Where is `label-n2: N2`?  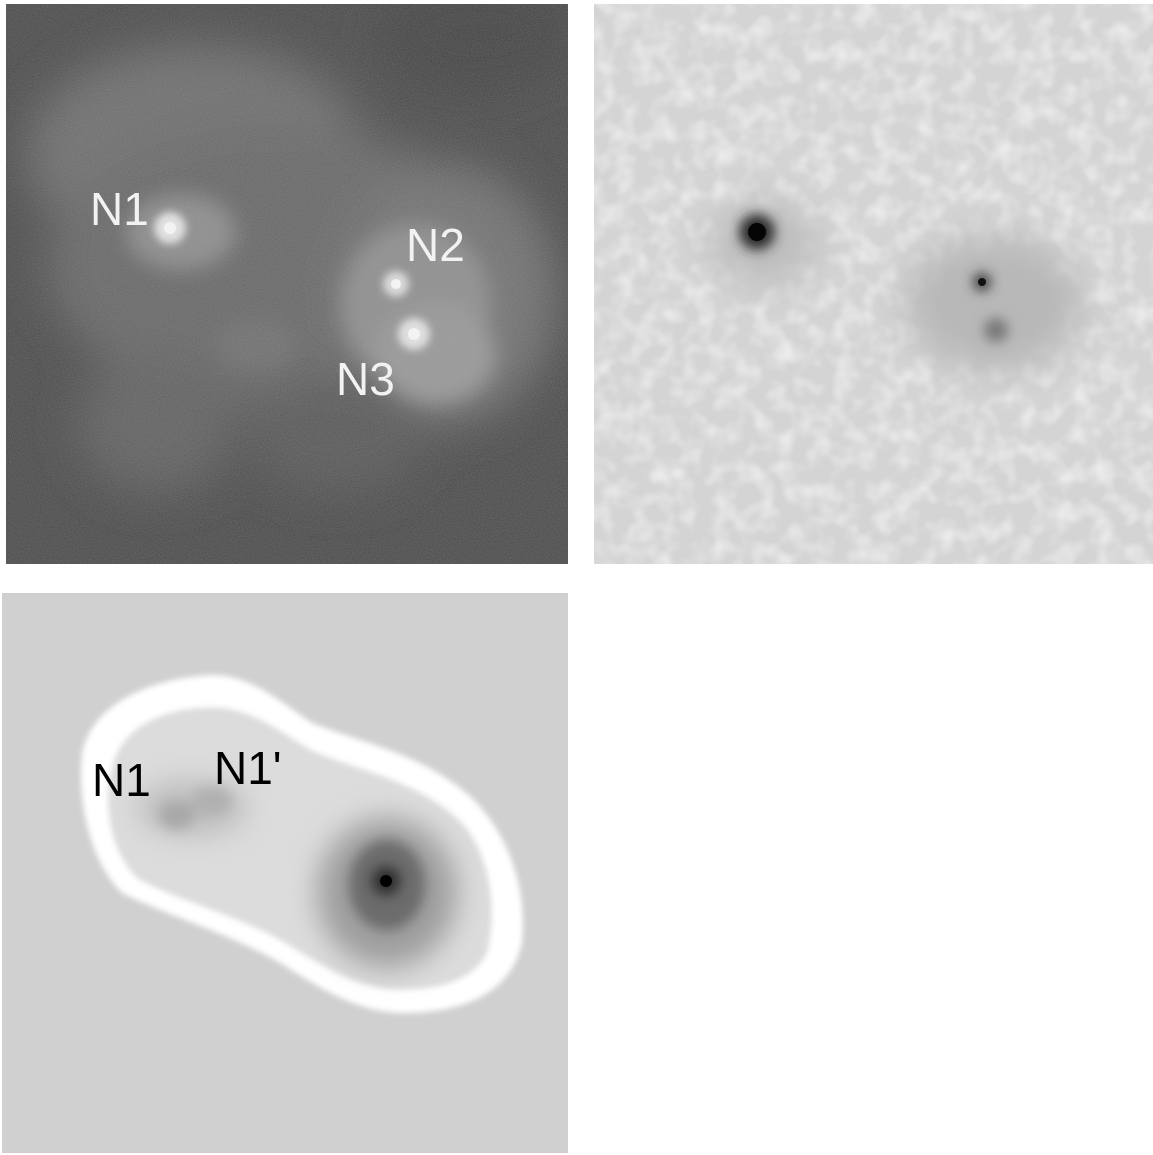
label-n2: N2 is located at coordinates (435, 245).